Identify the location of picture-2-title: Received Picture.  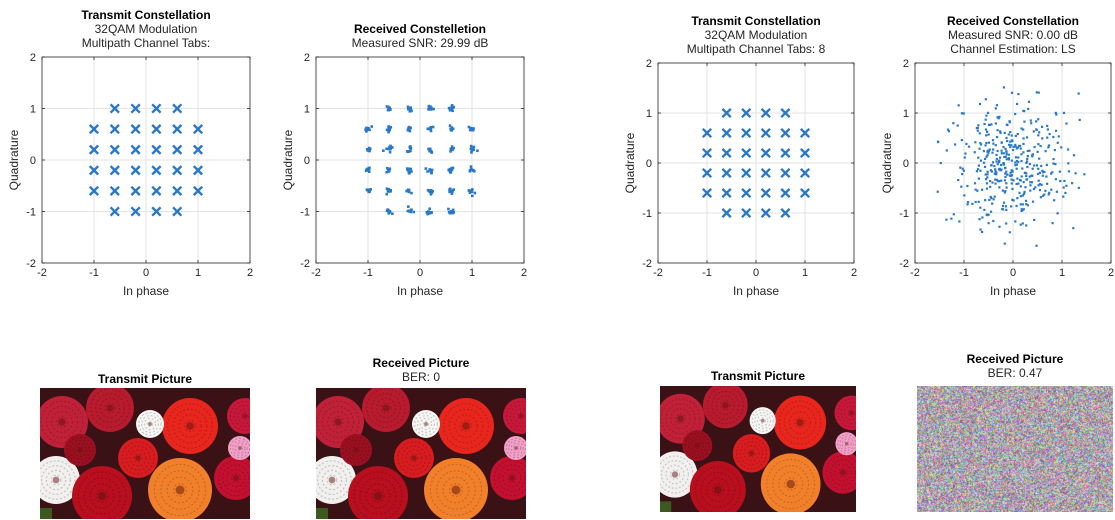
(421, 363).